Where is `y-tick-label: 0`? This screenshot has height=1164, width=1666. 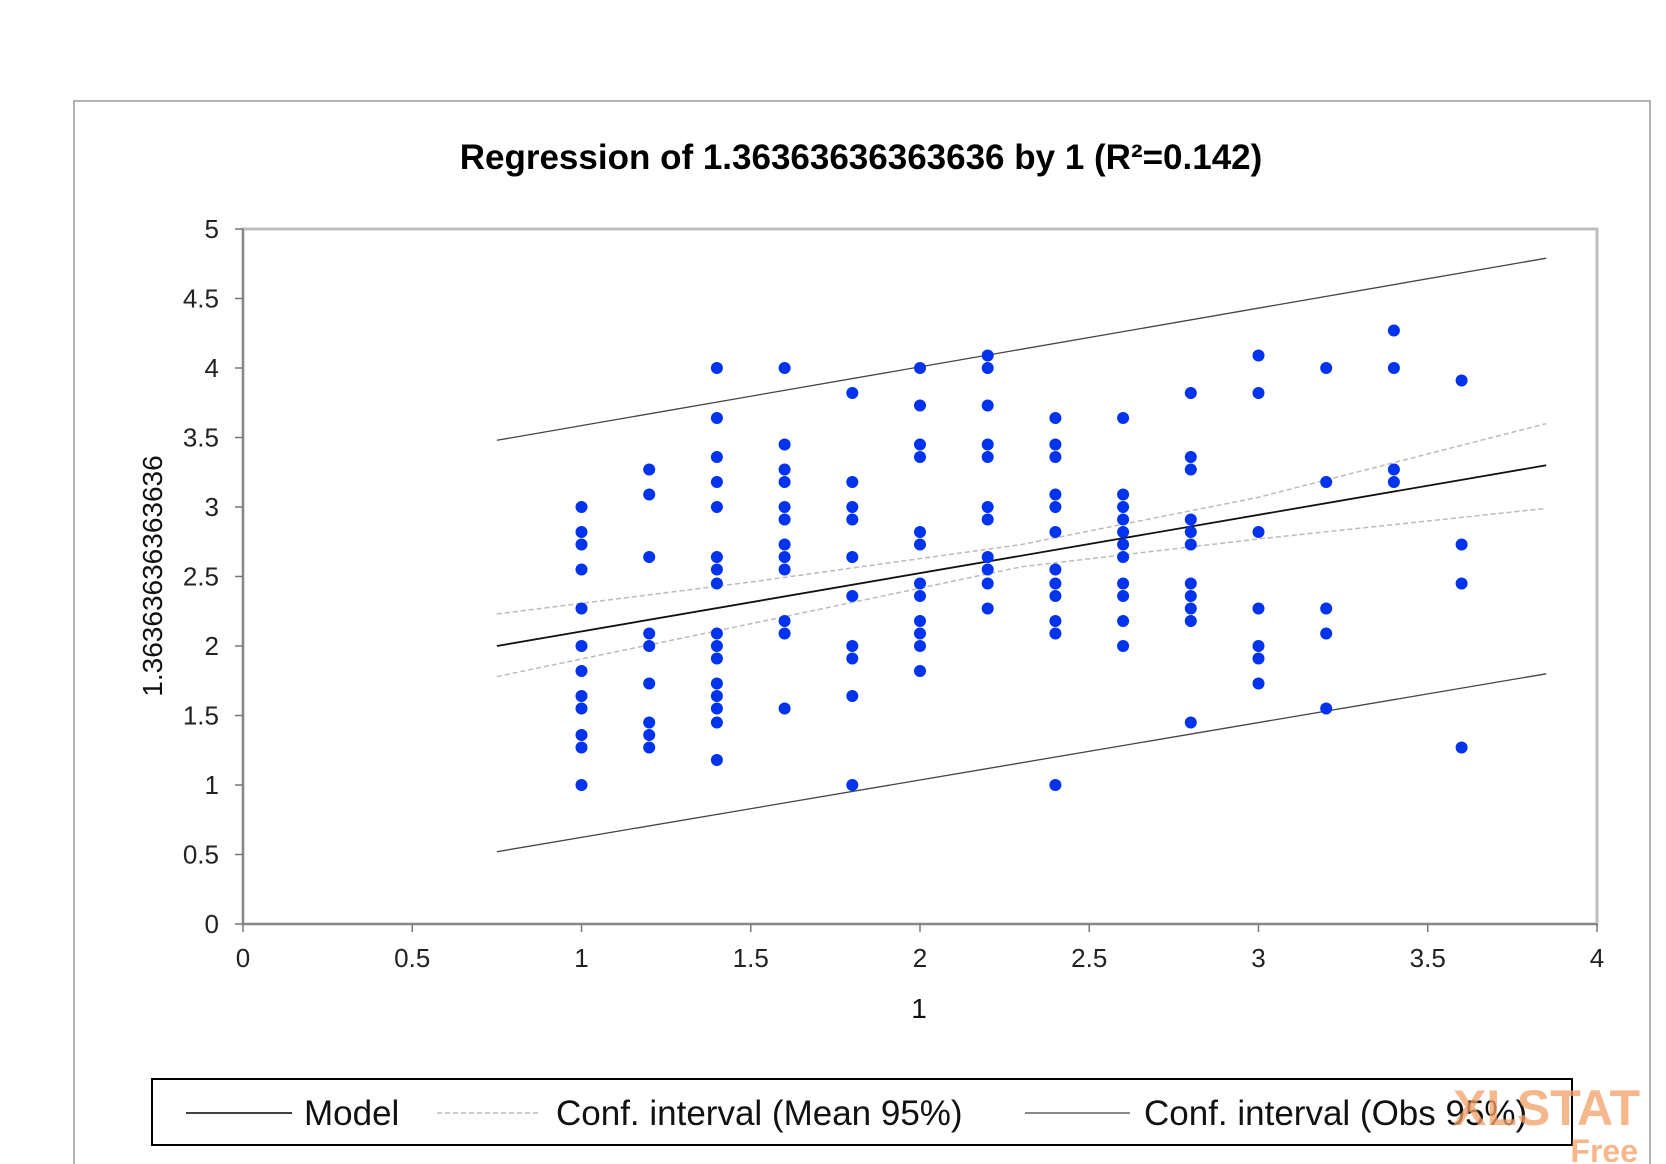
y-tick-label: 0 is located at coordinates (212, 924).